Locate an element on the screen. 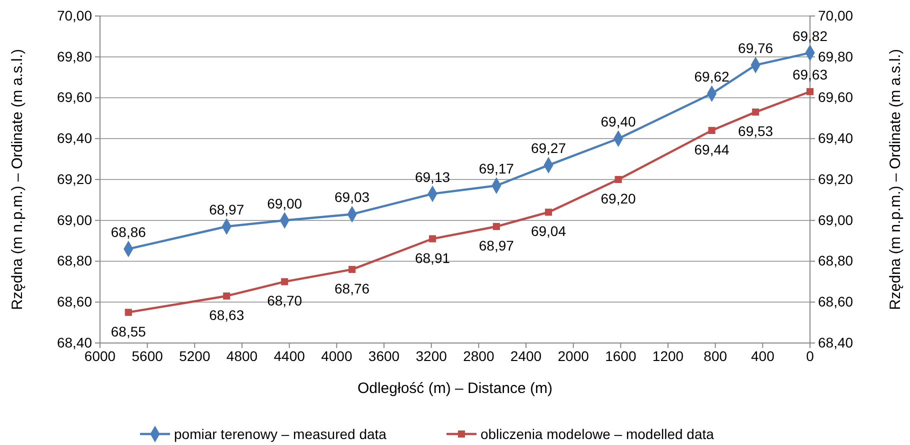 The width and height of the screenshot is (910, 445). y2-tick-label: 68,60 is located at coordinates (836, 302).